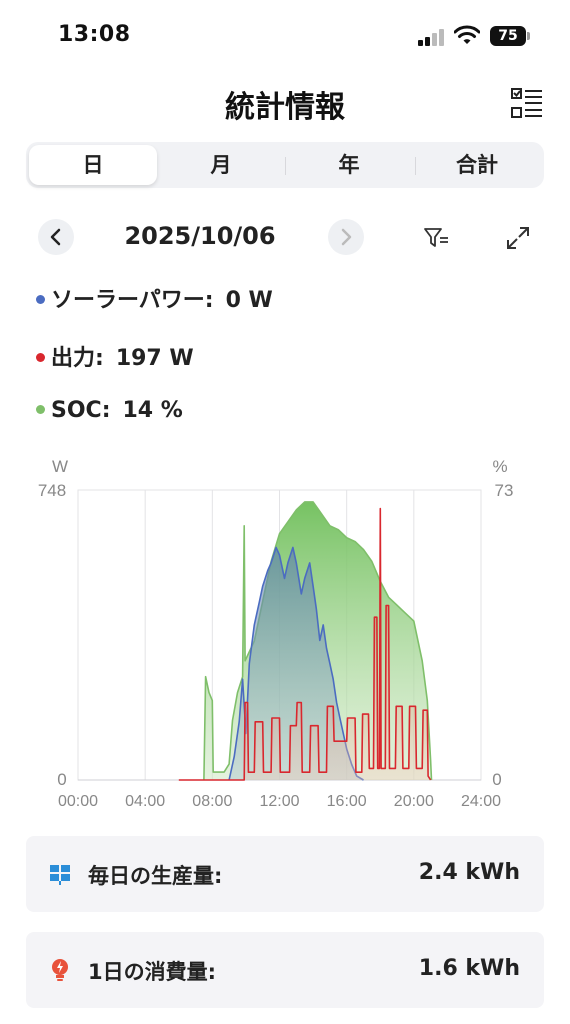 This screenshot has height=1024, width=570. Describe the element at coordinates (477, 165) in the screenshot. I see `tab-total: 合計` at that location.